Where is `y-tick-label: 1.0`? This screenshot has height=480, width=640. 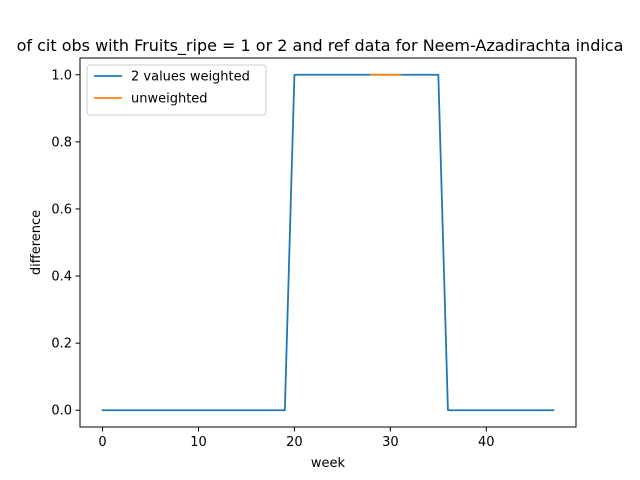
y-tick-label: 1.0 is located at coordinates (61, 75).